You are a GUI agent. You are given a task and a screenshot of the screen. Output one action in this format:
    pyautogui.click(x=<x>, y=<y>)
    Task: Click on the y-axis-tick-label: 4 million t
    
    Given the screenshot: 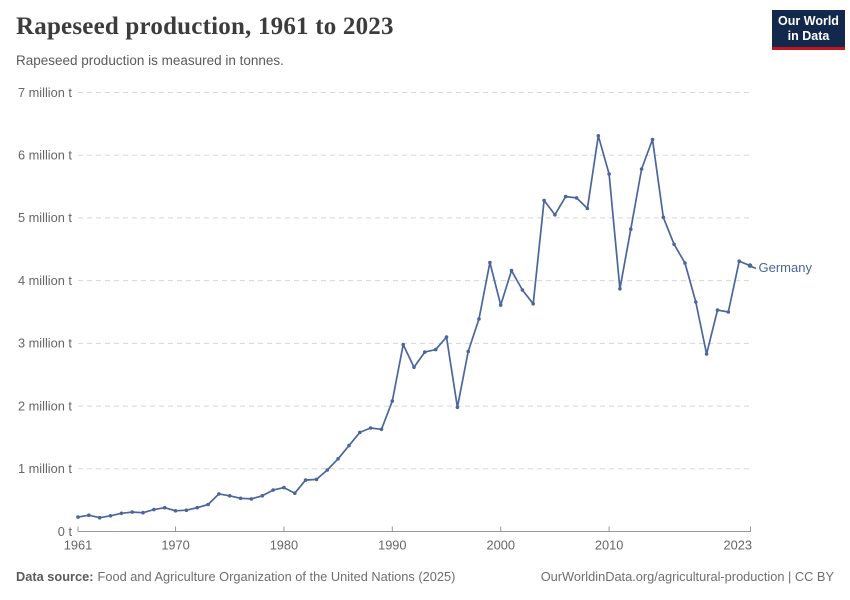 What is the action you would take?
    pyautogui.click(x=45, y=280)
    